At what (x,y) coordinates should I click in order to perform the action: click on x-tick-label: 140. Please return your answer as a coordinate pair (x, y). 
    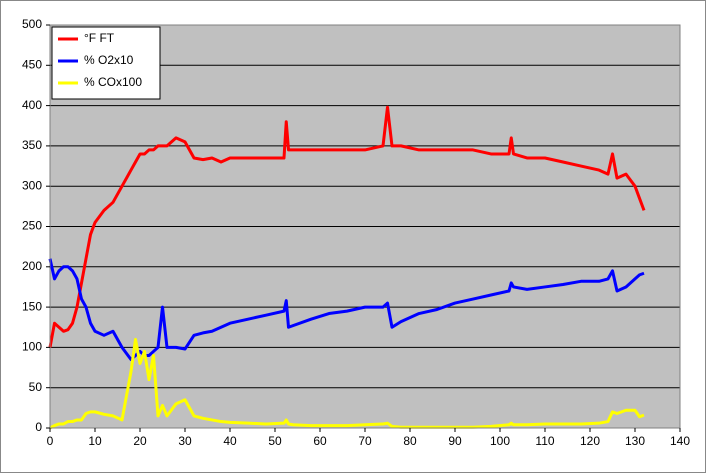
    Looking at the image, I should click on (680, 441).